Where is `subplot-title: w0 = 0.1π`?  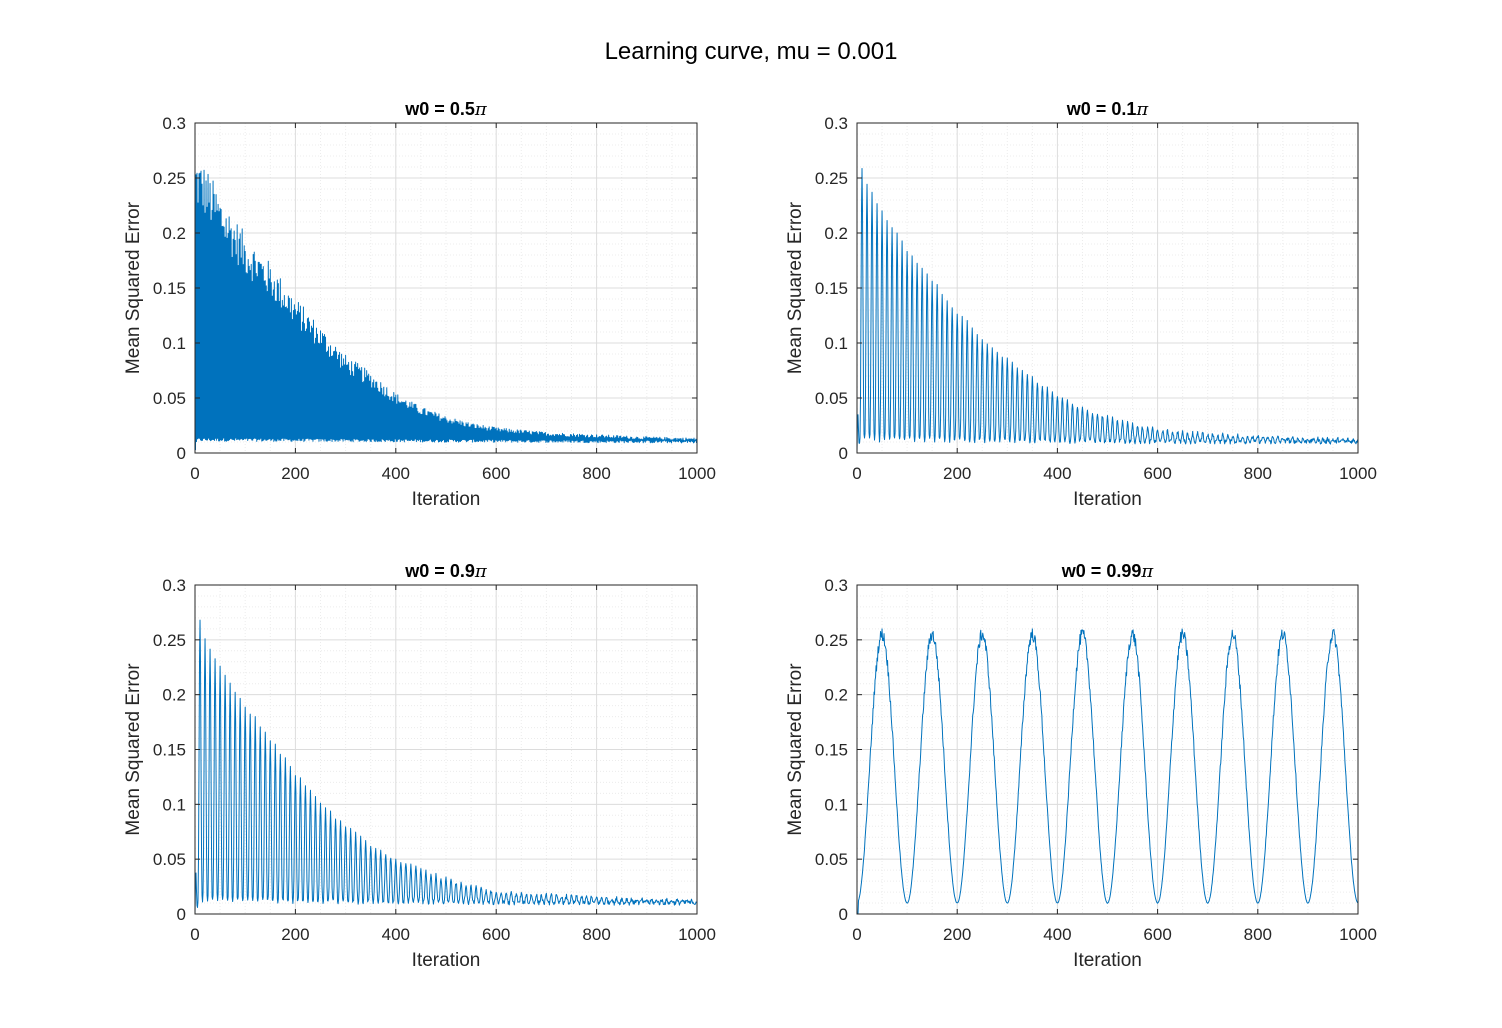 subplot-title: w0 = 0.1π is located at coordinates (1108, 109).